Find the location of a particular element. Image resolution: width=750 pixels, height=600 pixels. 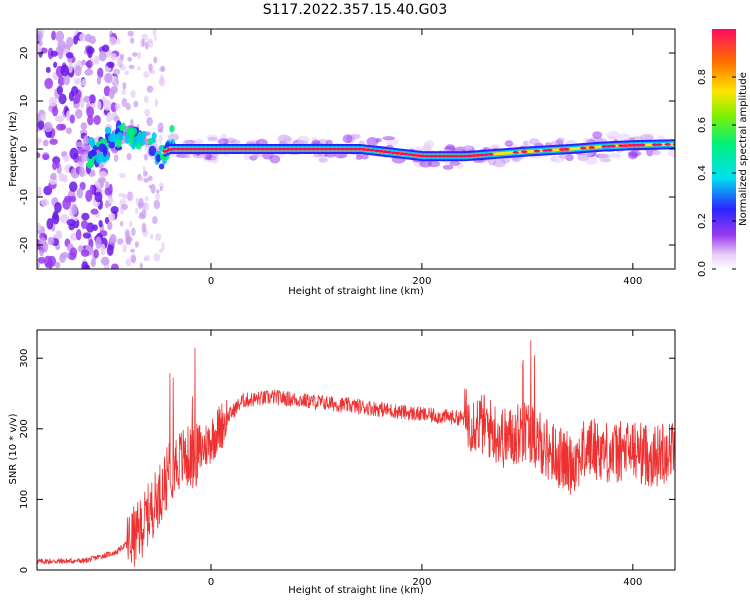

colorbar-tick-label: 0.6 is located at coordinates (702, 125).